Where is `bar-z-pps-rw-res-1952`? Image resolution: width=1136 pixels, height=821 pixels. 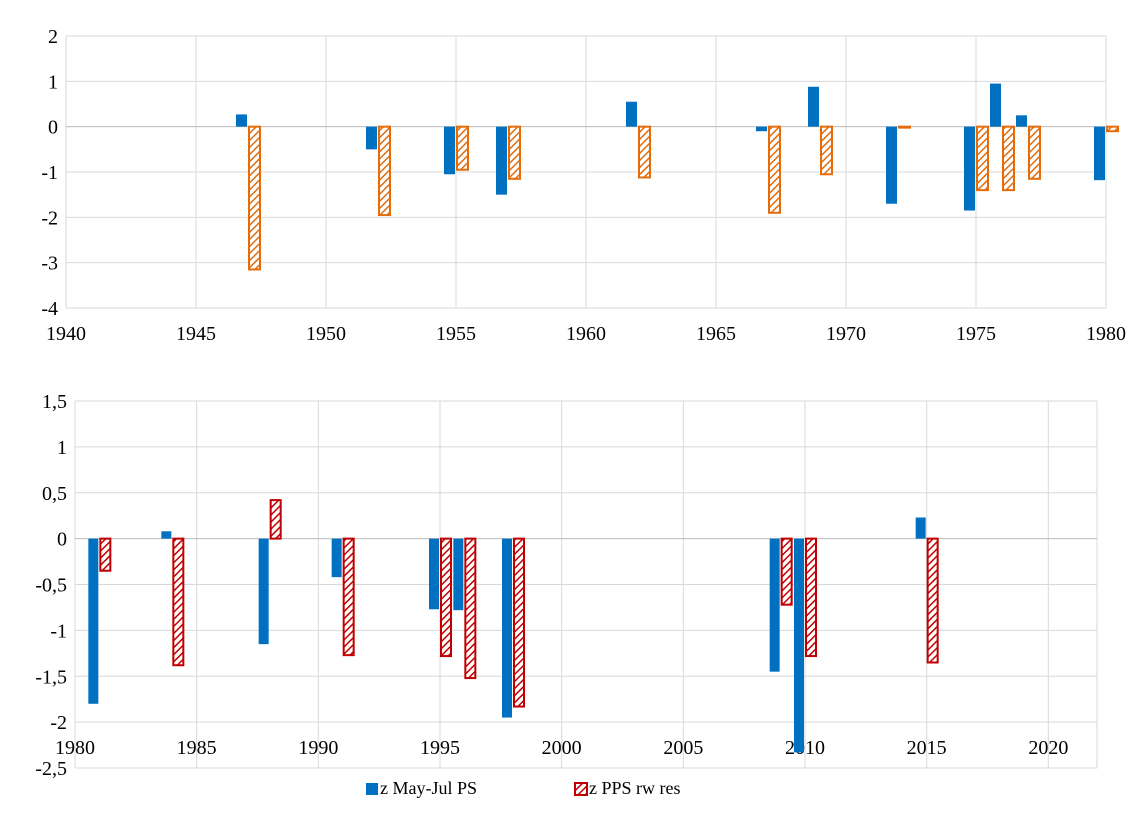 bar-z-pps-rw-res-1952 is located at coordinates (384, 171).